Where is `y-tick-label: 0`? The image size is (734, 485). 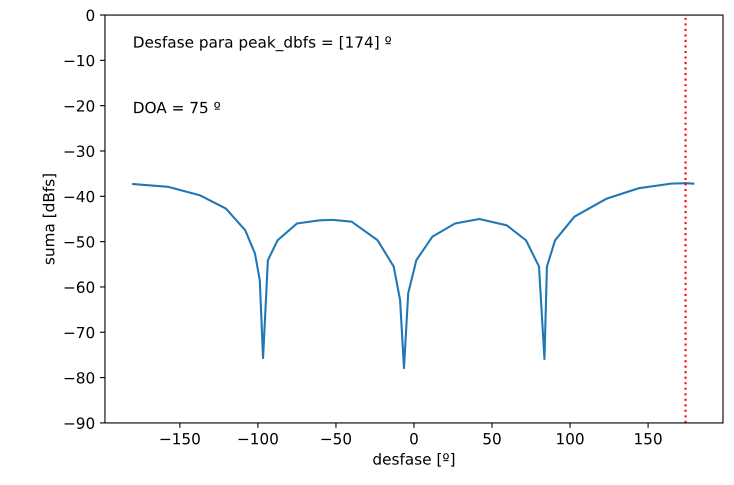 y-tick-label: 0 is located at coordinates (90, 16).